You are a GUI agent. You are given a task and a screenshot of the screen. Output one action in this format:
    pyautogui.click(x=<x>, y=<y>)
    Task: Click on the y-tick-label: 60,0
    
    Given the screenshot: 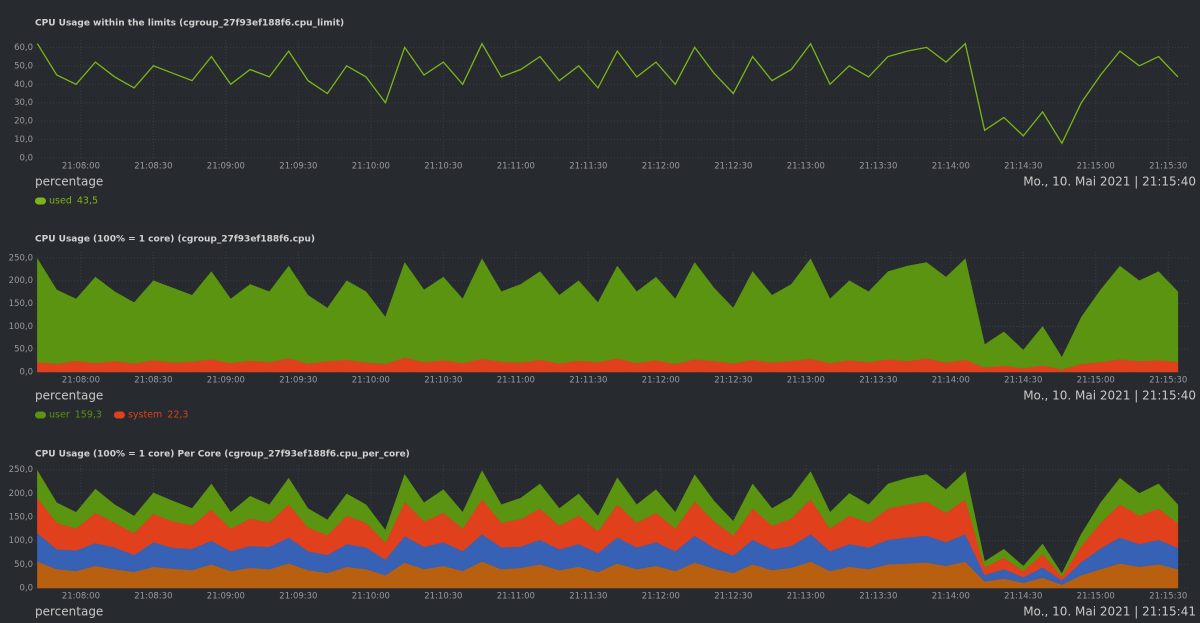 What is the action you would take?
    pyautogui.click(x=23, y=48)
    